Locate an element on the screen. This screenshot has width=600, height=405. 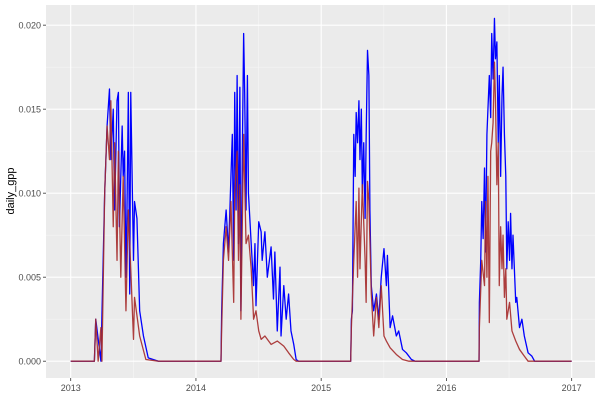
x-tick-label: 2016 is located at coordinates (446, 388).